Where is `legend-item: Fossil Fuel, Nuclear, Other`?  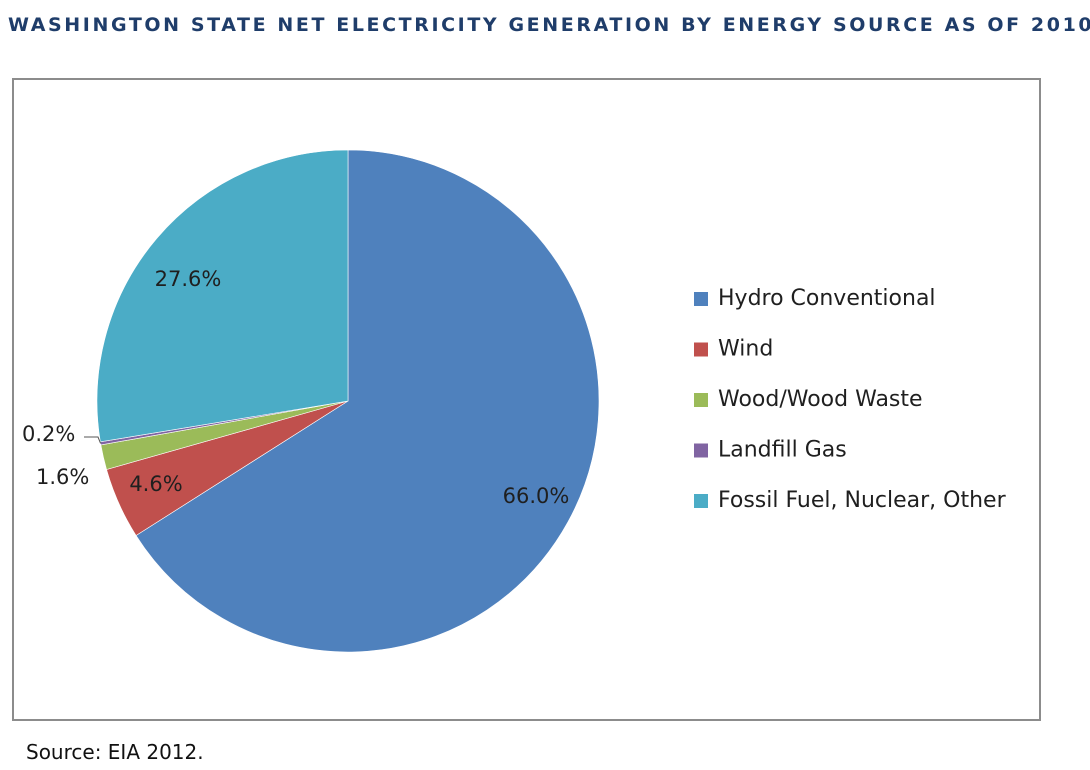 legend-item: Fossil Fuel, Nuclear, Other is located at coordinates (850, 500).